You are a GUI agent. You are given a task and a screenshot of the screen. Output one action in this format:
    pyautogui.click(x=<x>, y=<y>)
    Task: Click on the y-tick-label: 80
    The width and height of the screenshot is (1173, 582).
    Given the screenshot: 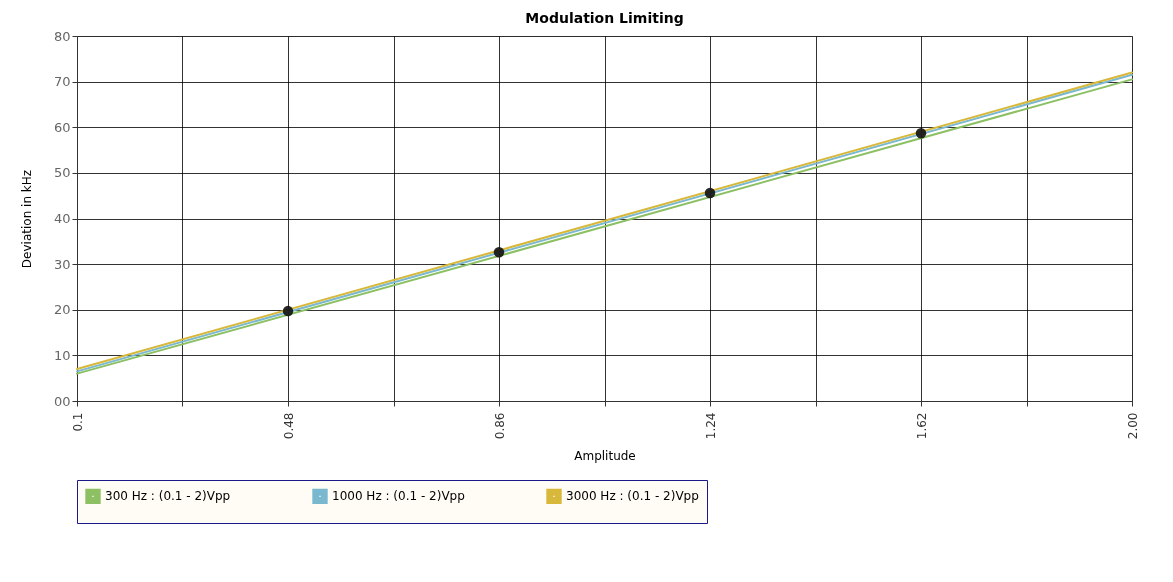 What is the action you would take?
    pyautogui.click(x=62, y=36)
    